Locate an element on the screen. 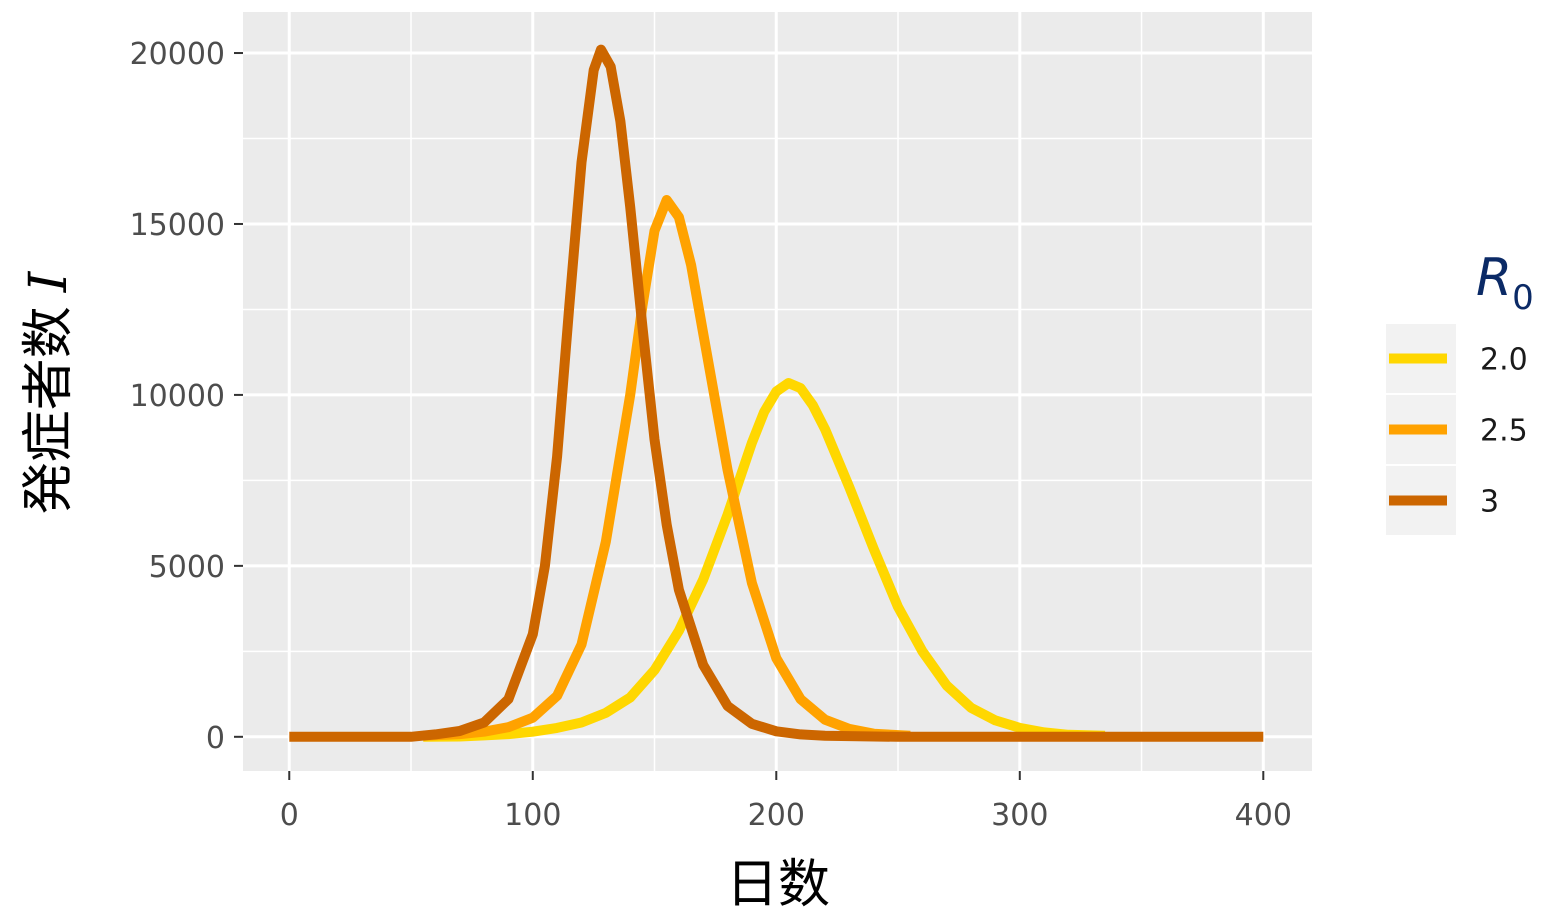  y-axis-title-symbol: I is located at coordinates (49, 281).